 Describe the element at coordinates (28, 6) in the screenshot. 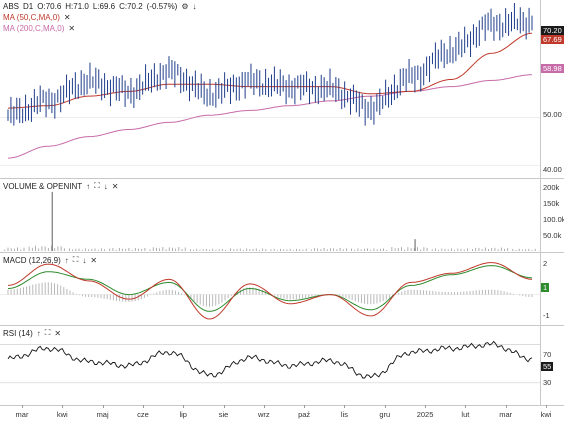

I see `interval-label: D1` at that location.